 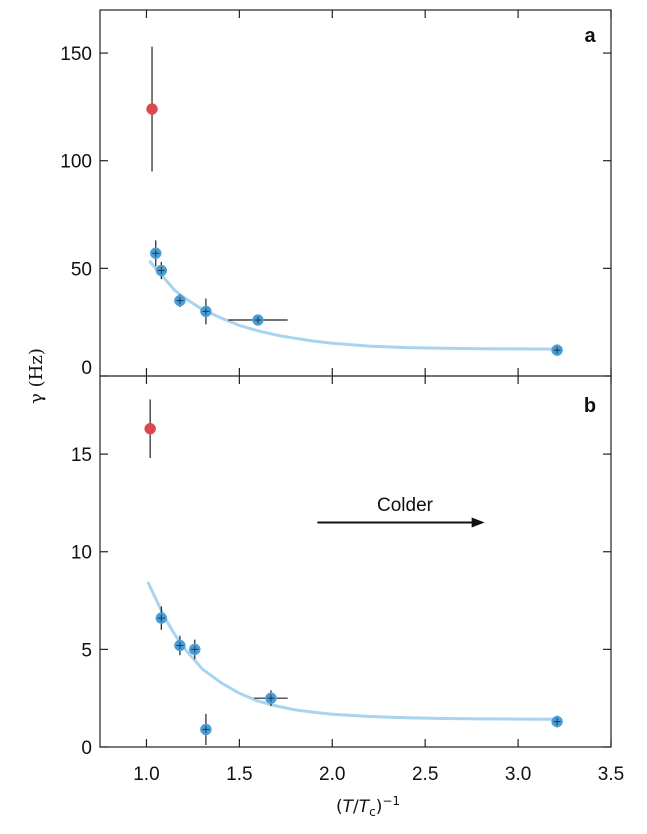 What do you see at coordinates (146, 774) in the screenshot?
I see `x-tick-label: 1.0` at bounding box center [146, 774].